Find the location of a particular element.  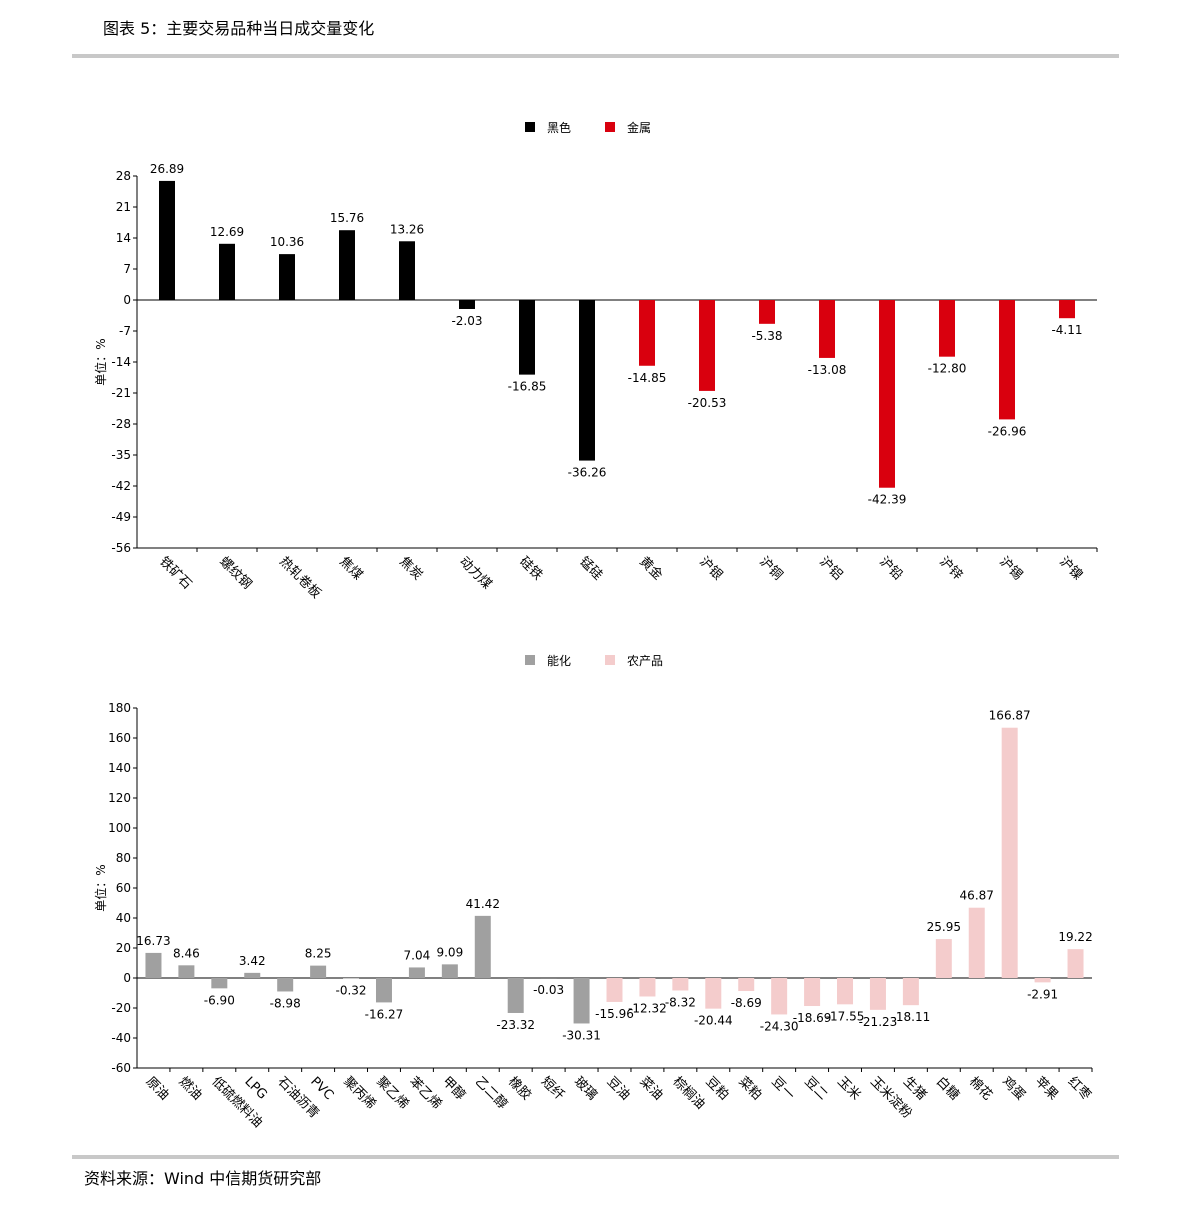

x-tick-label: 焦煤 is located at coordinates (350, 568).